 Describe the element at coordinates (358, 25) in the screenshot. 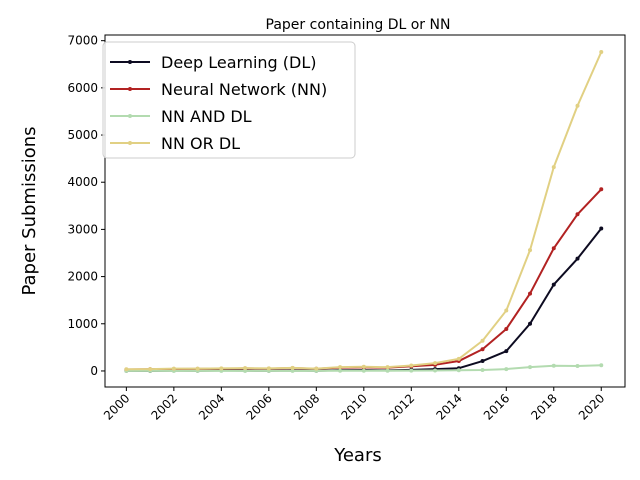

I see `chart-title: Paper containing DL or NN` at that location.